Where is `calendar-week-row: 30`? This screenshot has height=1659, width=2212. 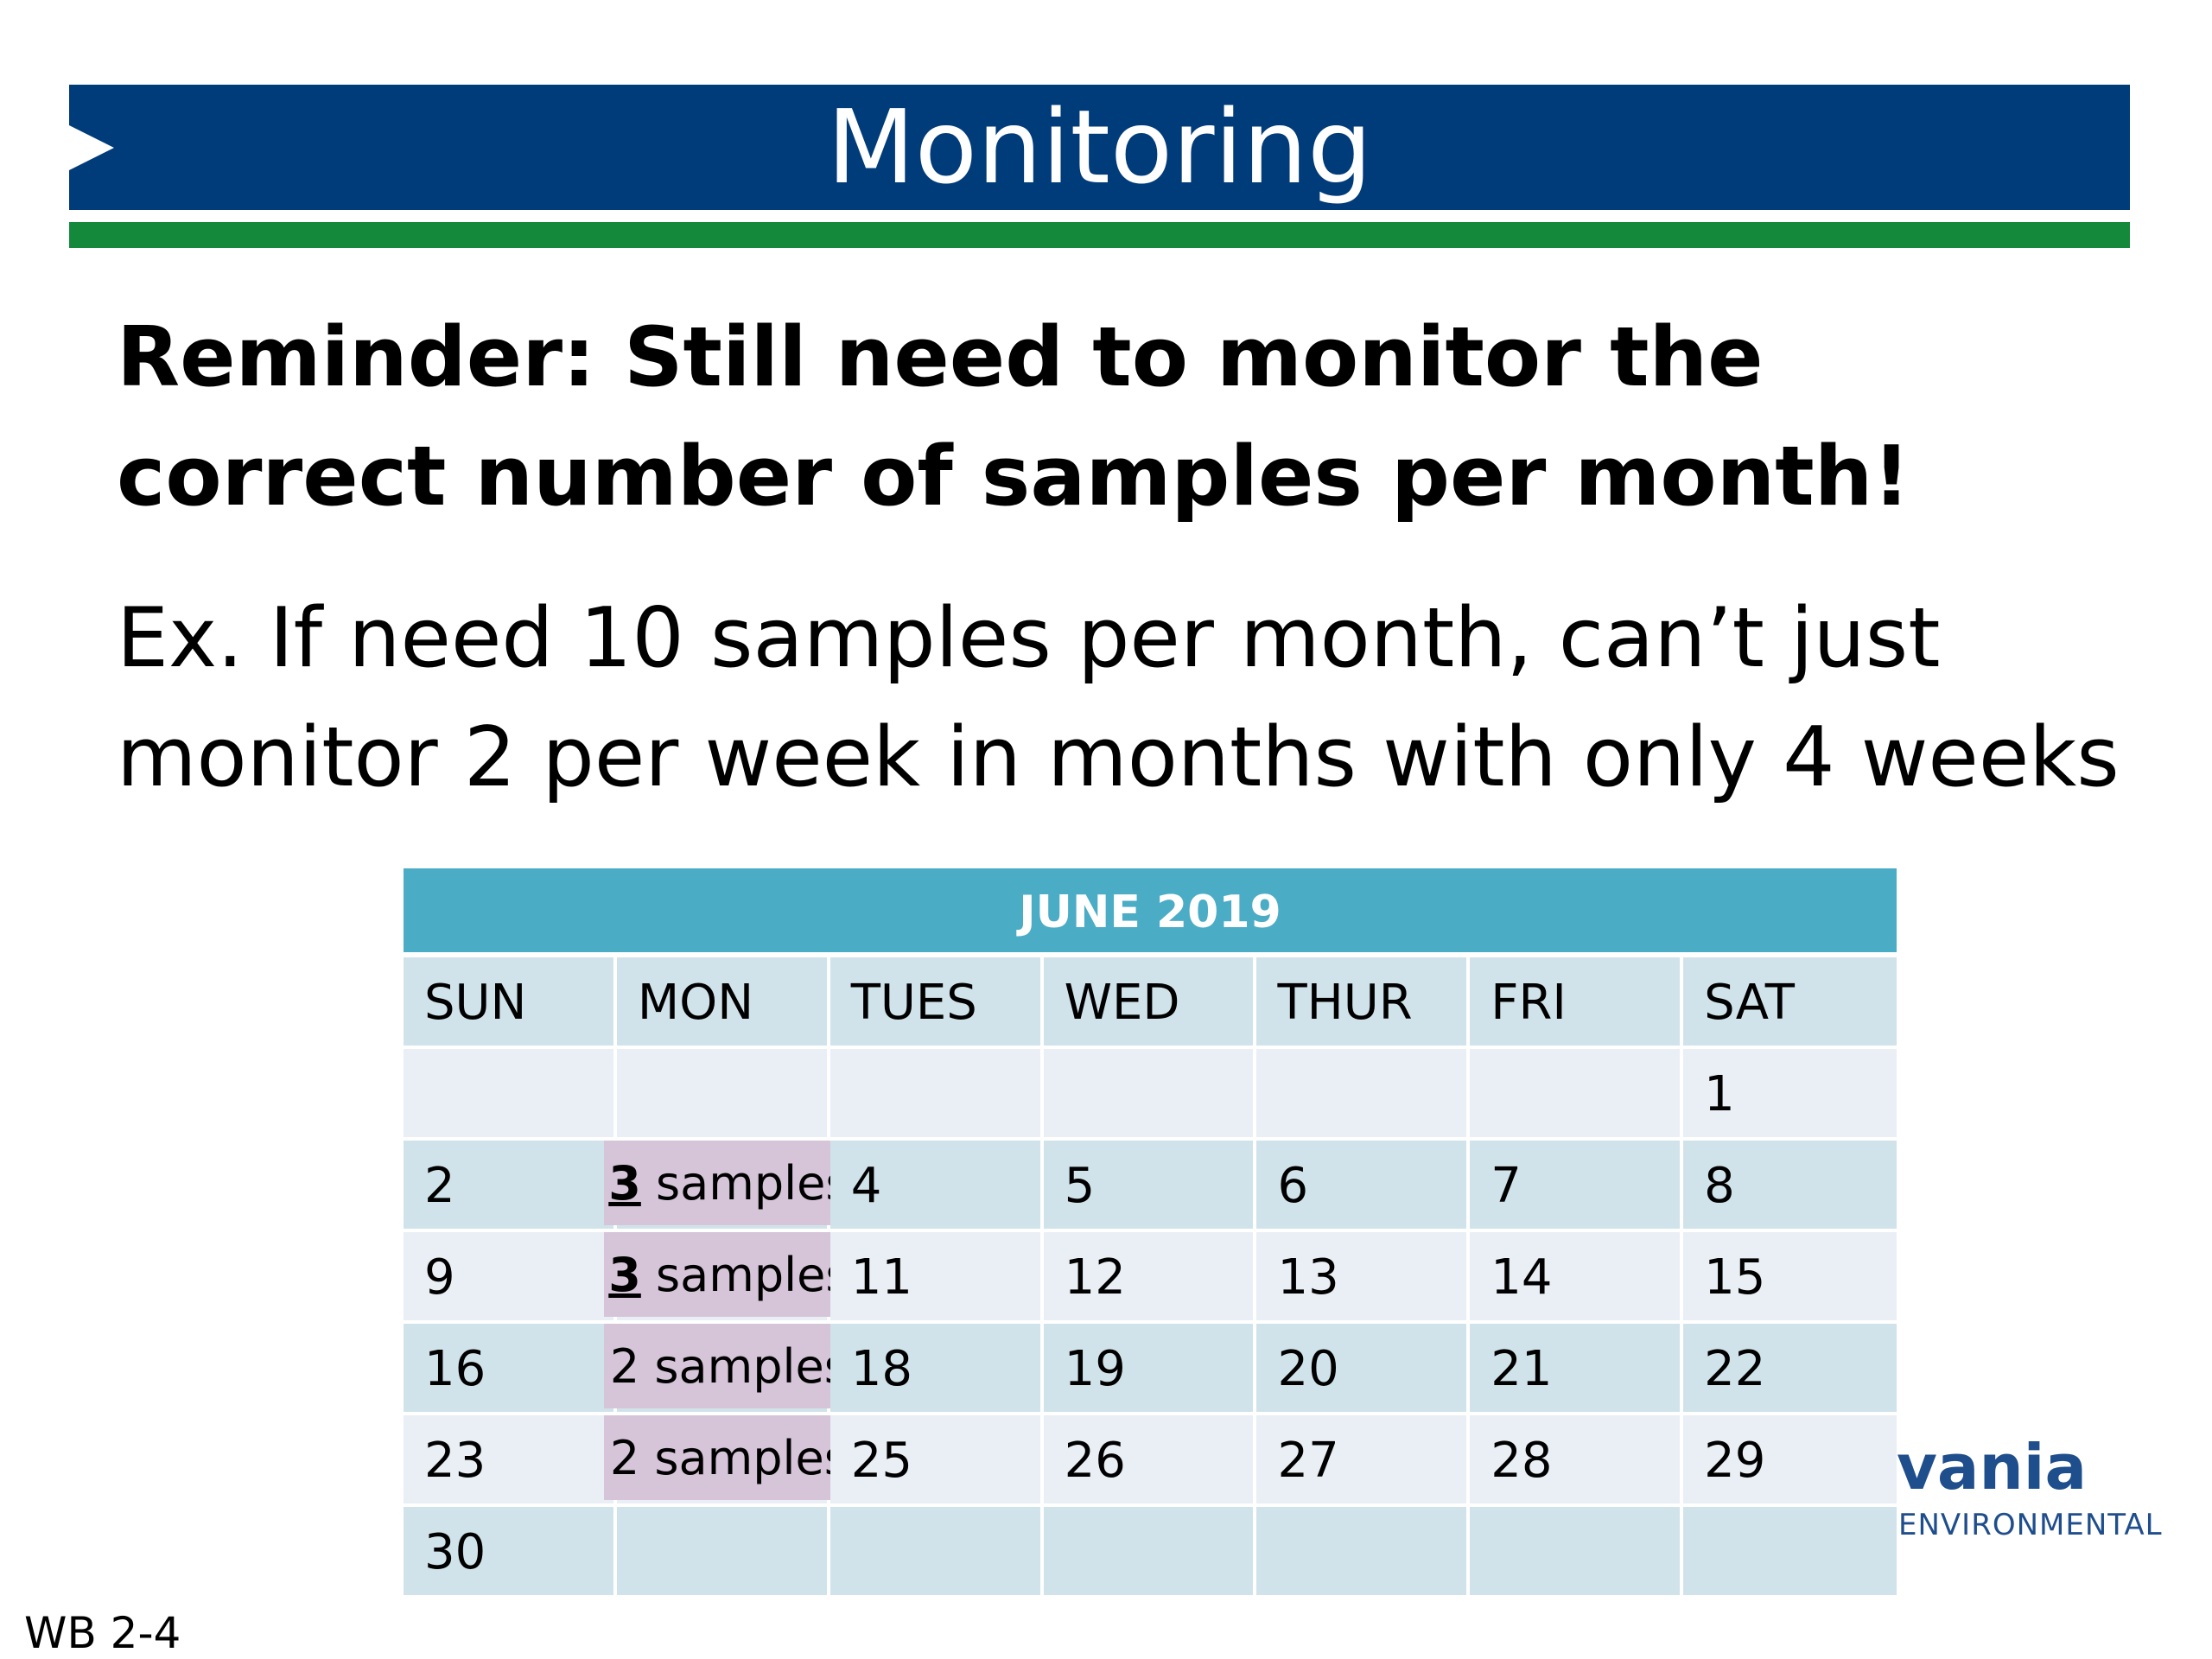 calendar-week-row: 30 is located at coordinates (1150, 1553).